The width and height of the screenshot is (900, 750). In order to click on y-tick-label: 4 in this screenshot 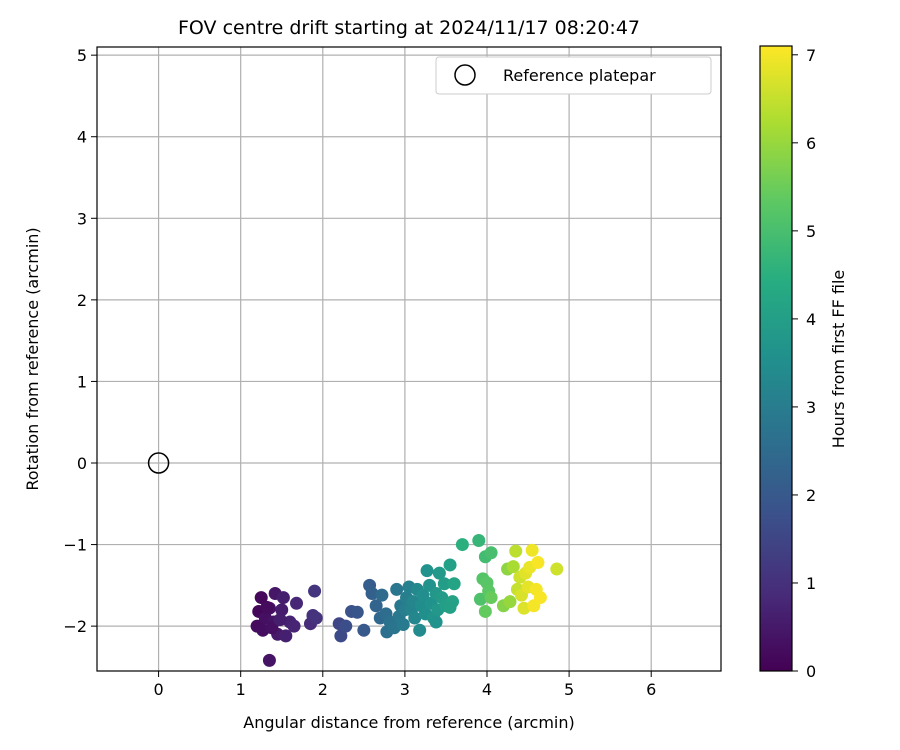, I will do `click(82, 137)`.